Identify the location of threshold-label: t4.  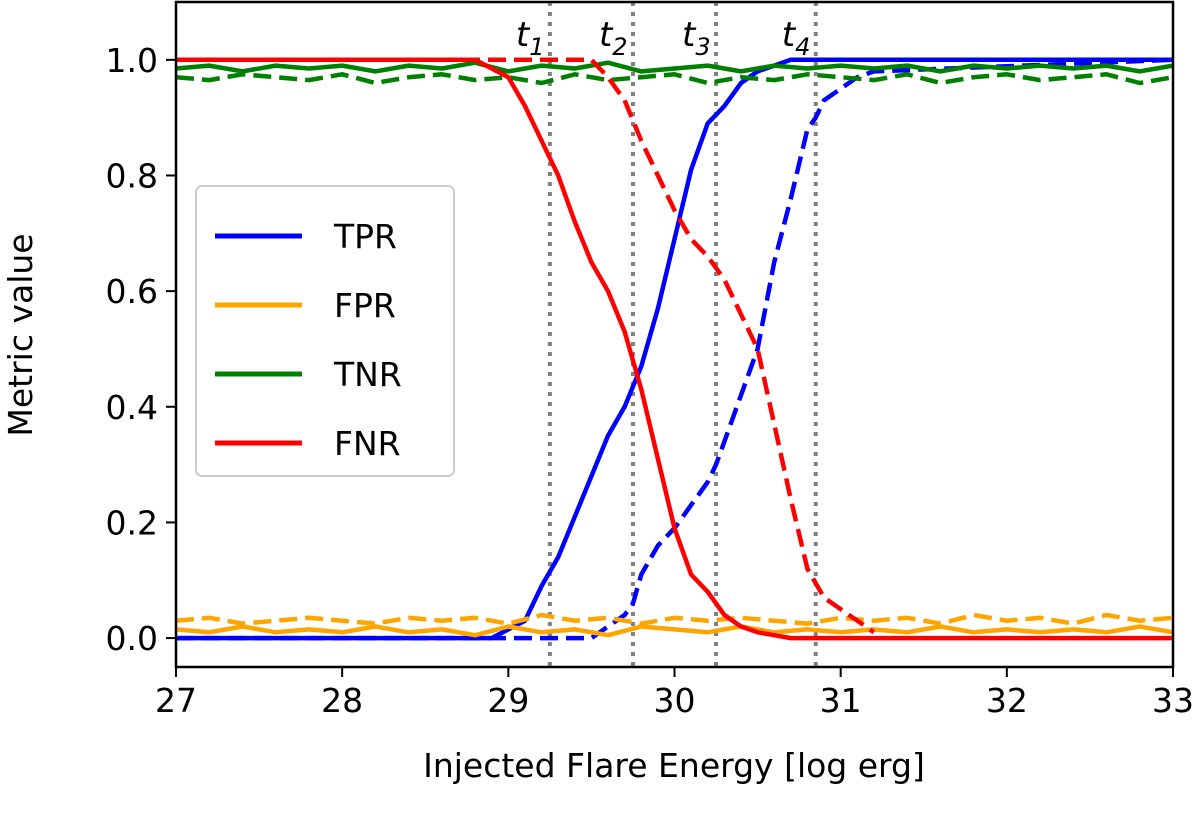
(796, 38).